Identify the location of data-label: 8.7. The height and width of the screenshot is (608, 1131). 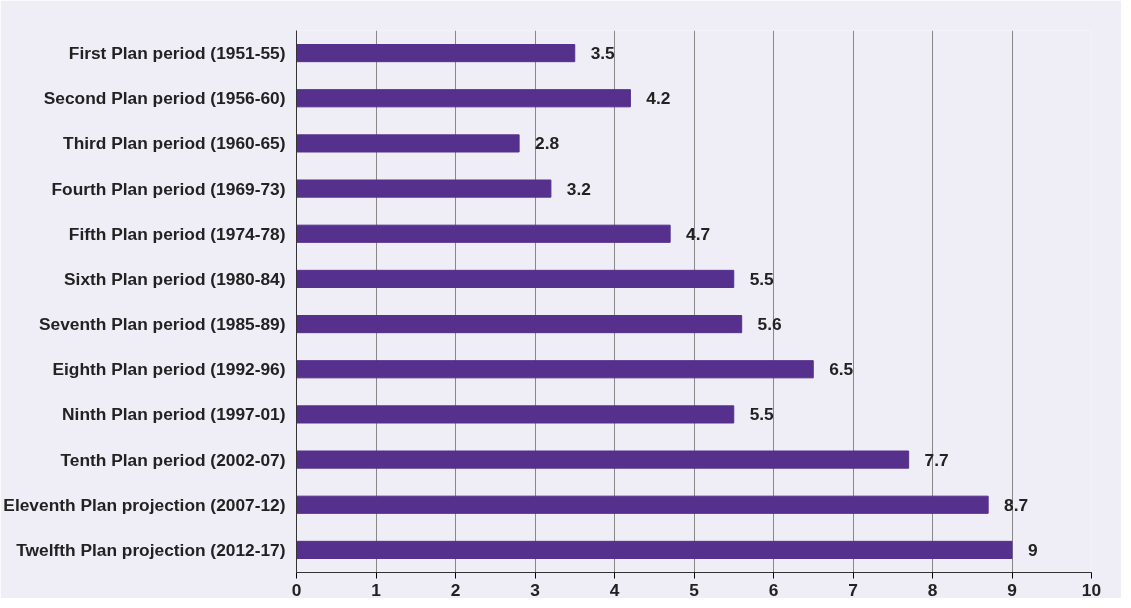
(1016, 504).